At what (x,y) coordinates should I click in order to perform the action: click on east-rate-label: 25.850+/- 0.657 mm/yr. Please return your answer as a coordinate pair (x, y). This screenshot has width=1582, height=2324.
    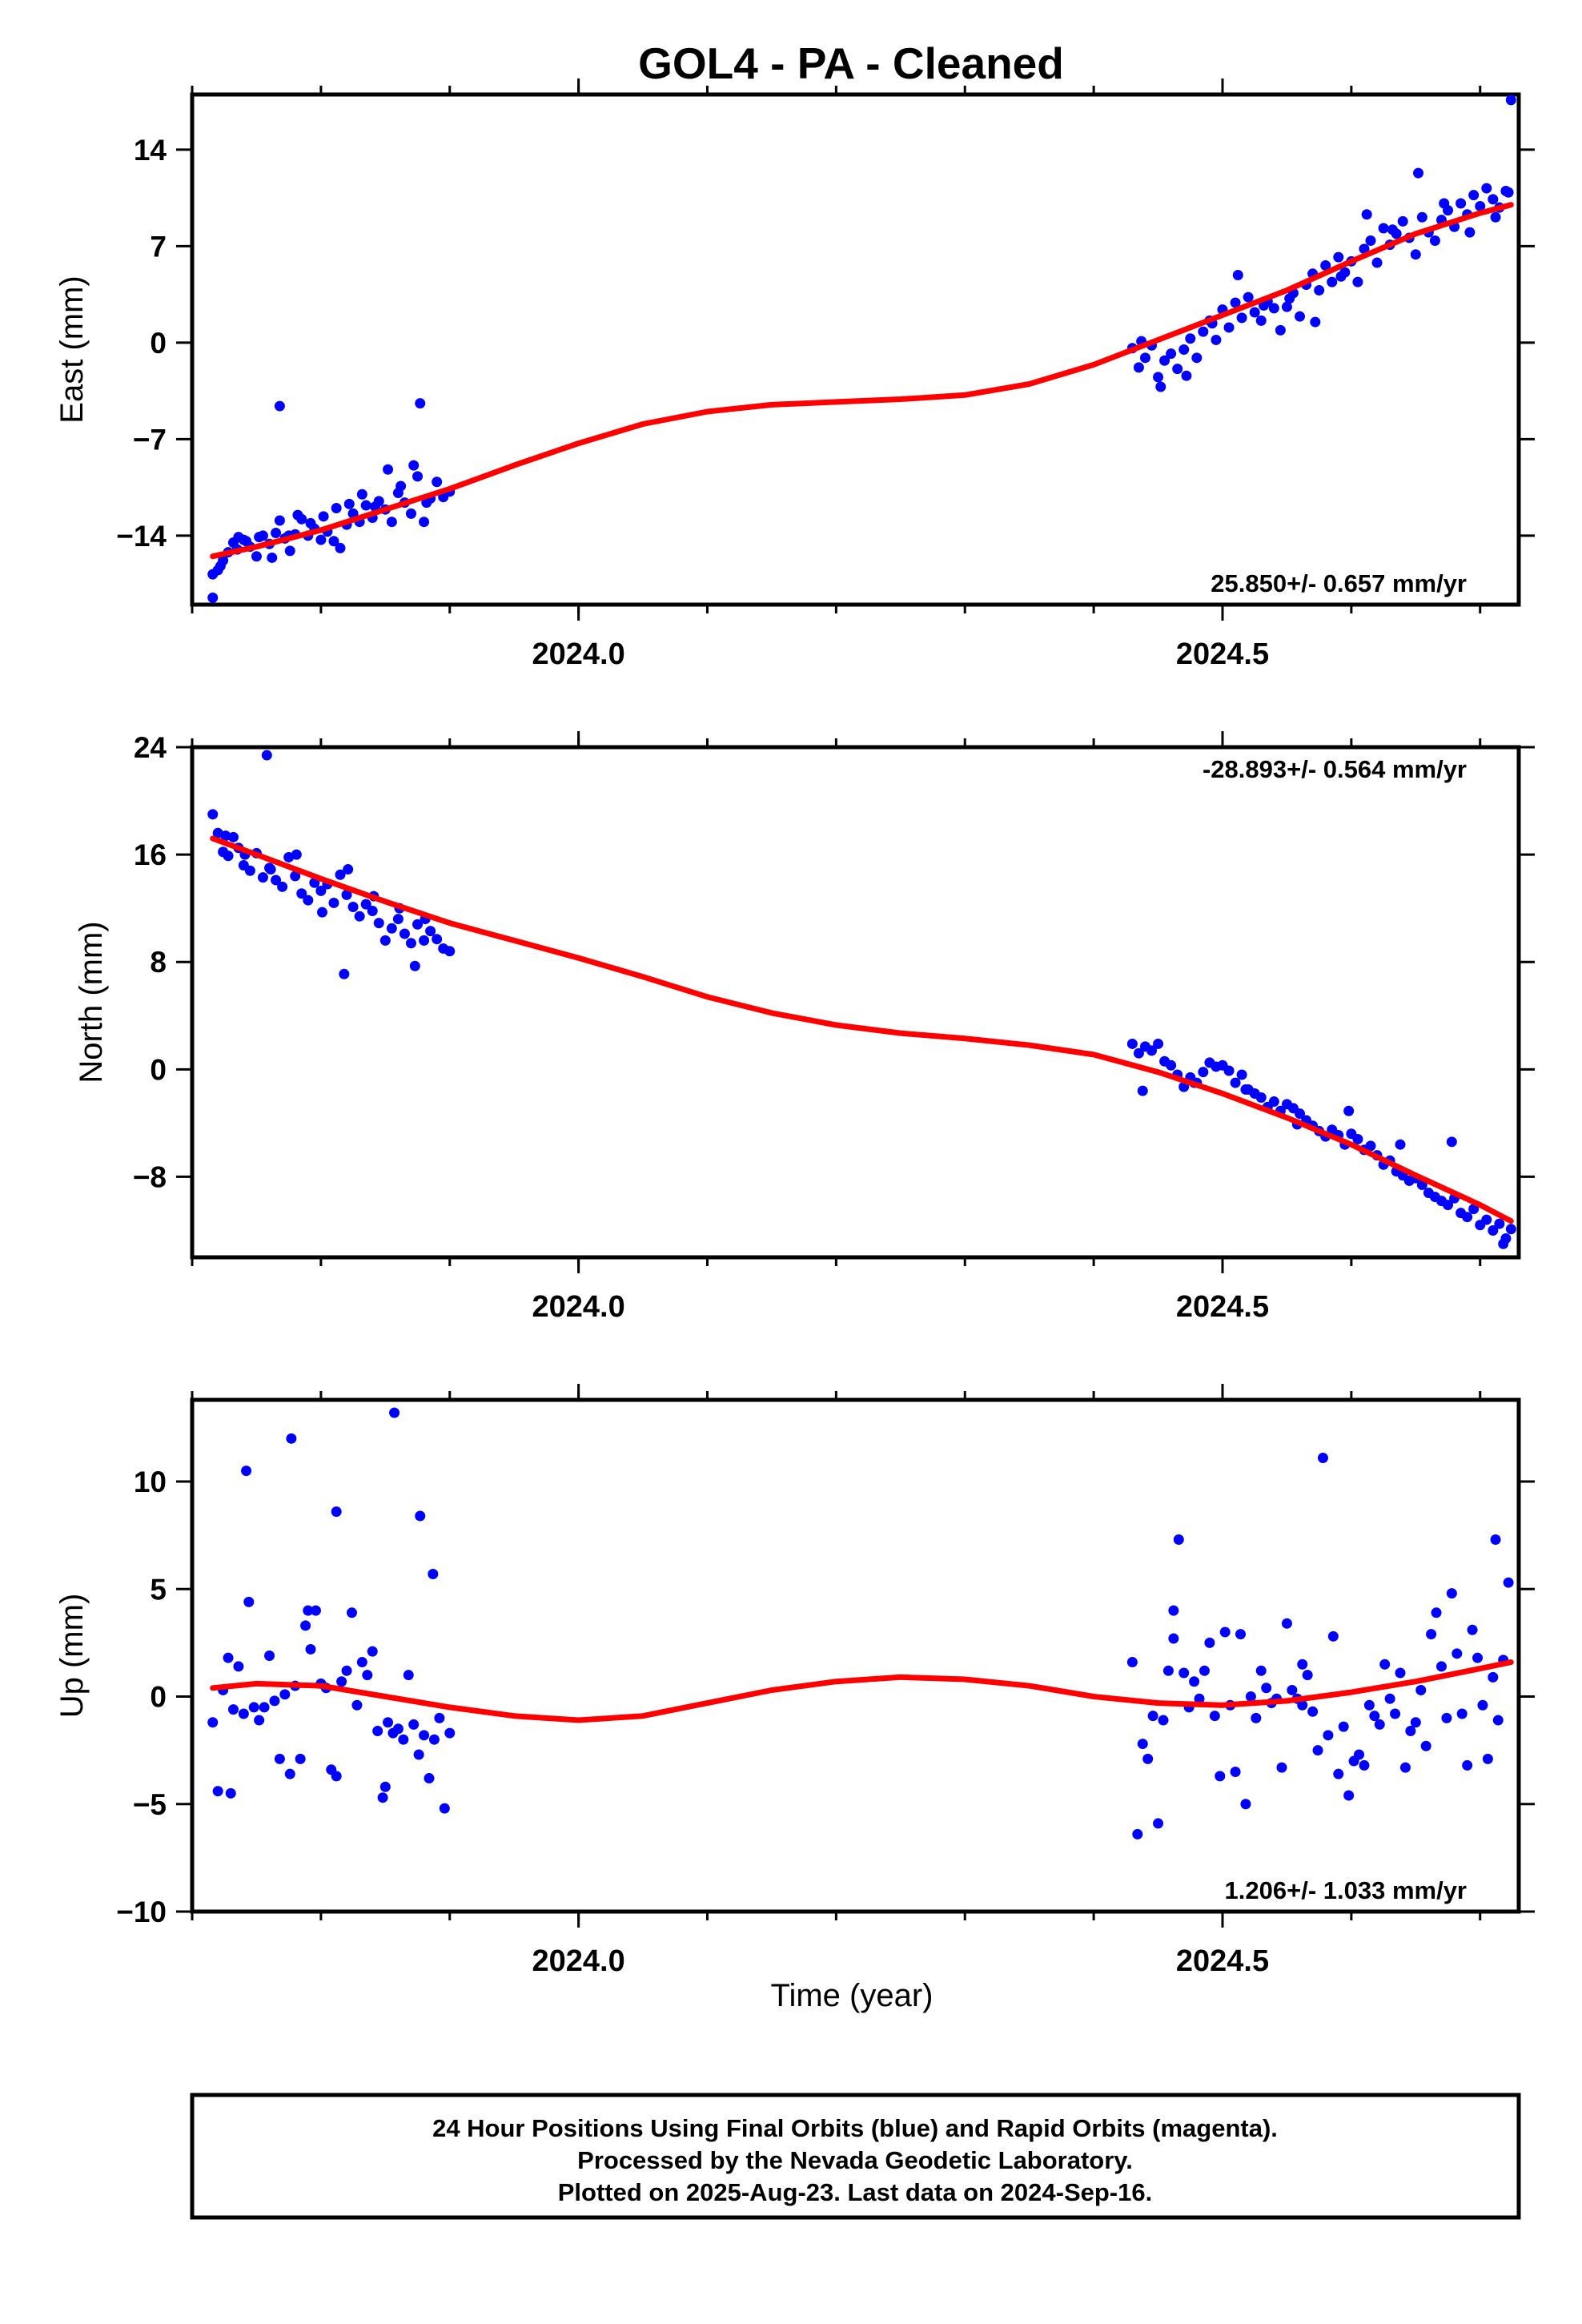
    Looking at the image, I should click on (1339, 583).